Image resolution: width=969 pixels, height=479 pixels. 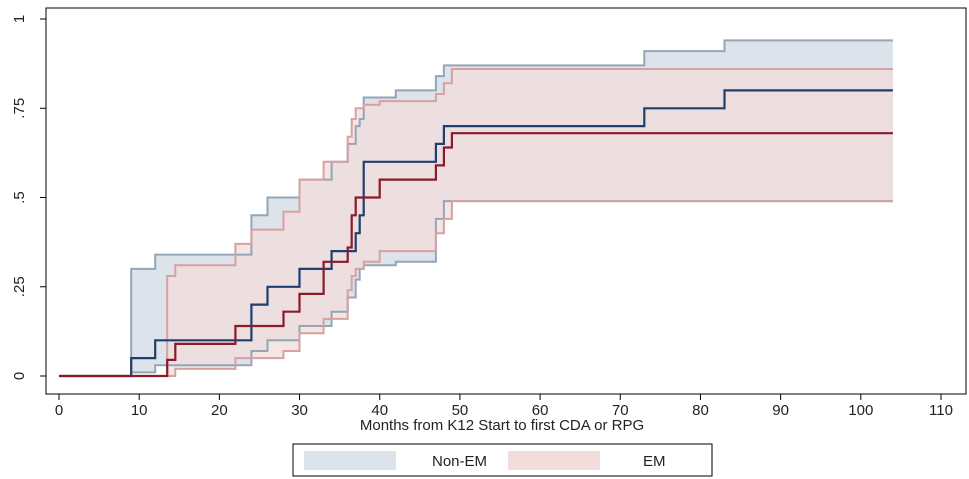 I want to click on legend-label-non-em: Non-EM, so click(x=459, y=461).